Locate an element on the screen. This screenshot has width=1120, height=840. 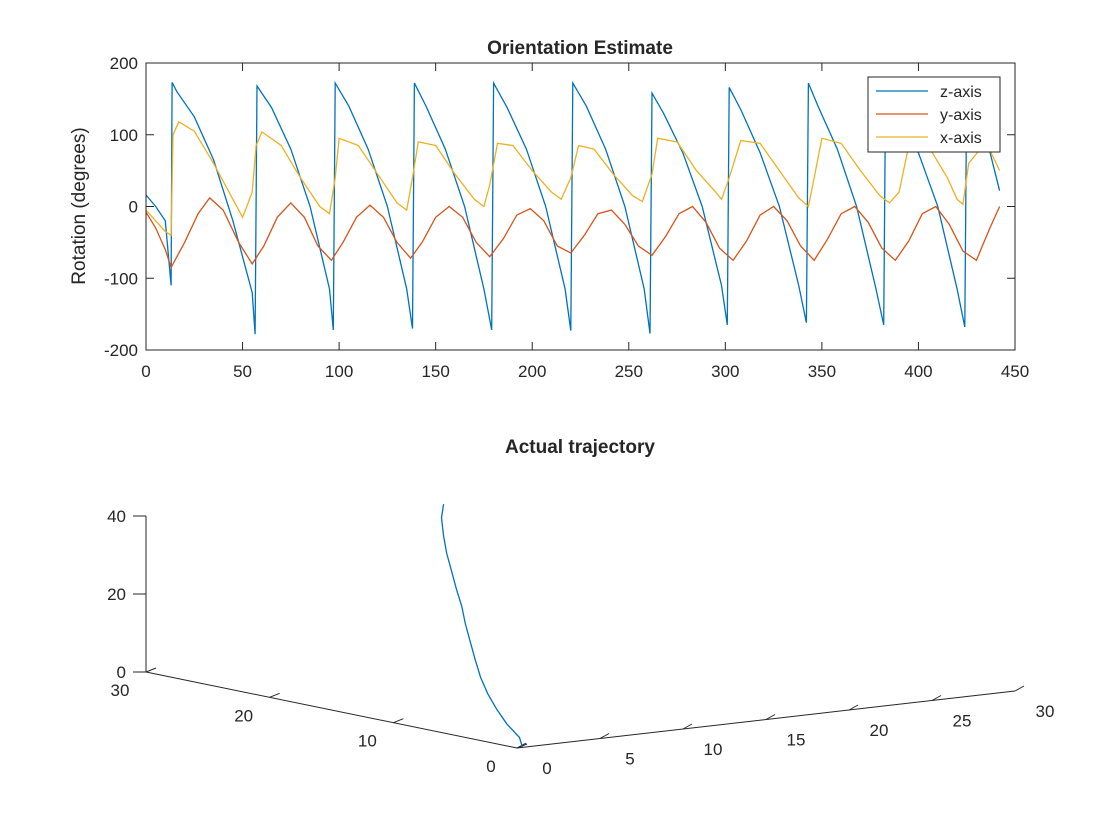
x3d-tick-label: 20 is located at coordinates (879, 730).